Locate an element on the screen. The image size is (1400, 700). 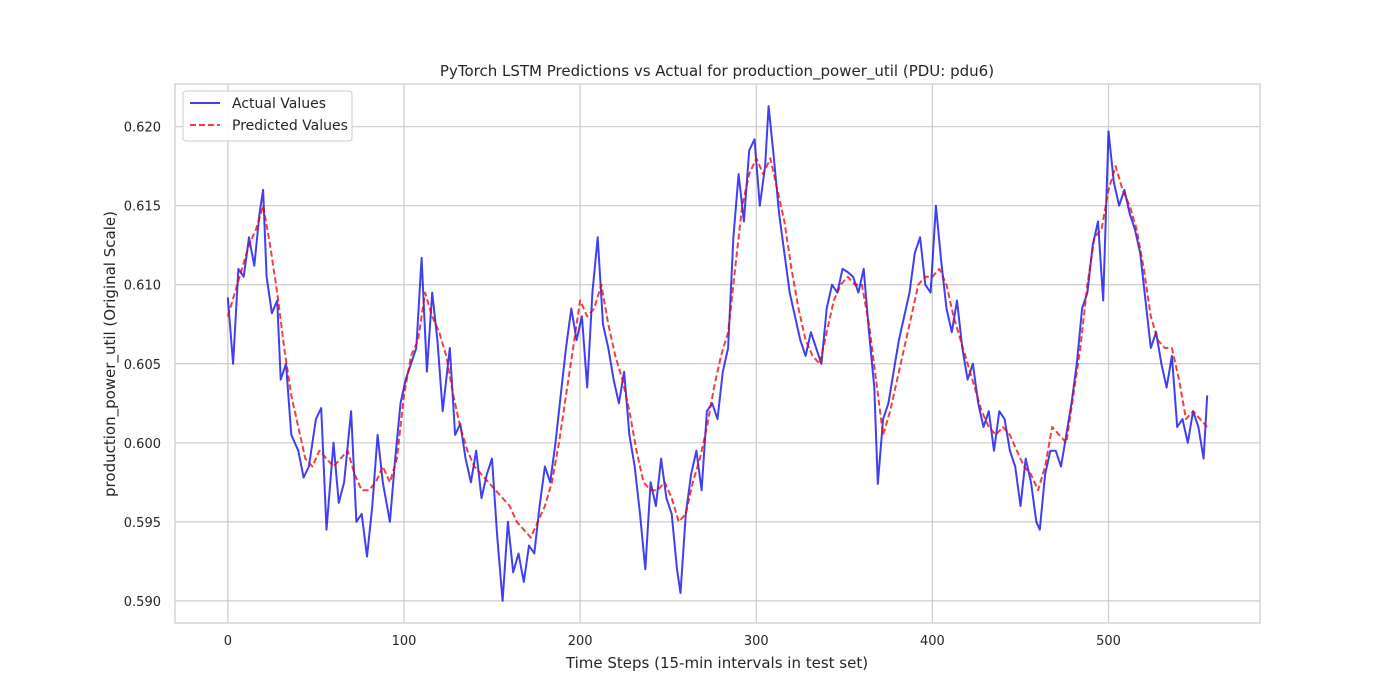
x-tick-label: 300 is located at coordinates (756, 641).